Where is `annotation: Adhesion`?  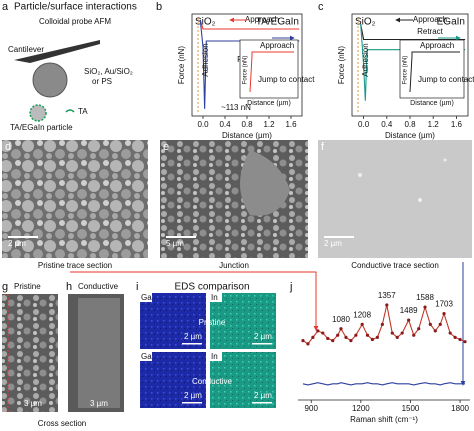
annotation: Adhesion is located at coordinates (205, 59).